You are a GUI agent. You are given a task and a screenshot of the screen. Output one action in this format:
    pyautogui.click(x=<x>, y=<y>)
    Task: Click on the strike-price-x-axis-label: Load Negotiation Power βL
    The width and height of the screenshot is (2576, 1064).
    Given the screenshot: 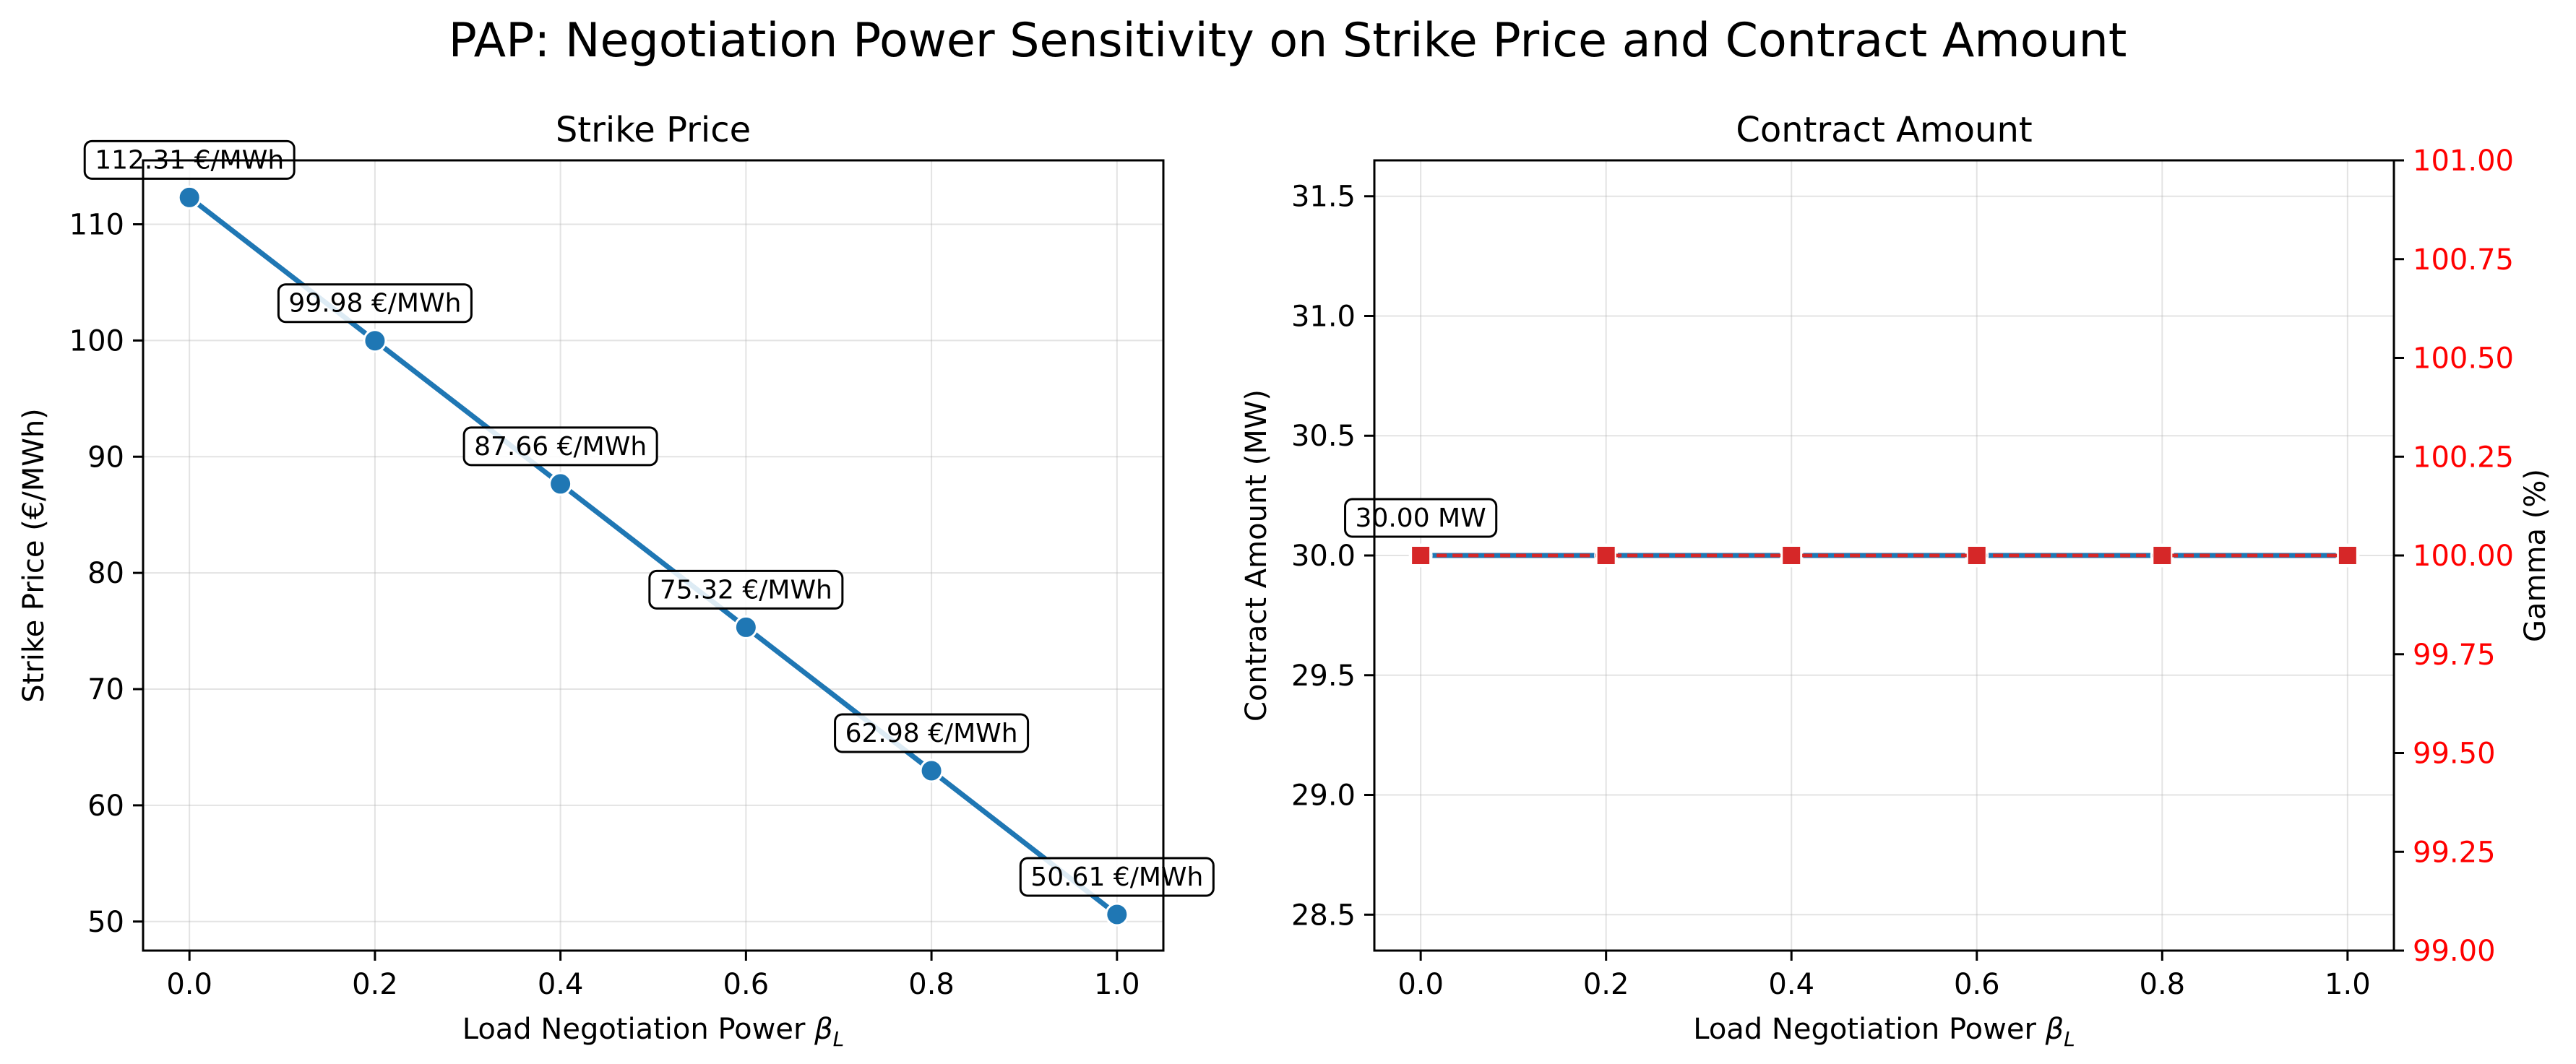 What is the action you would take?
    pyautogui.click(x=653, y=1032)
    